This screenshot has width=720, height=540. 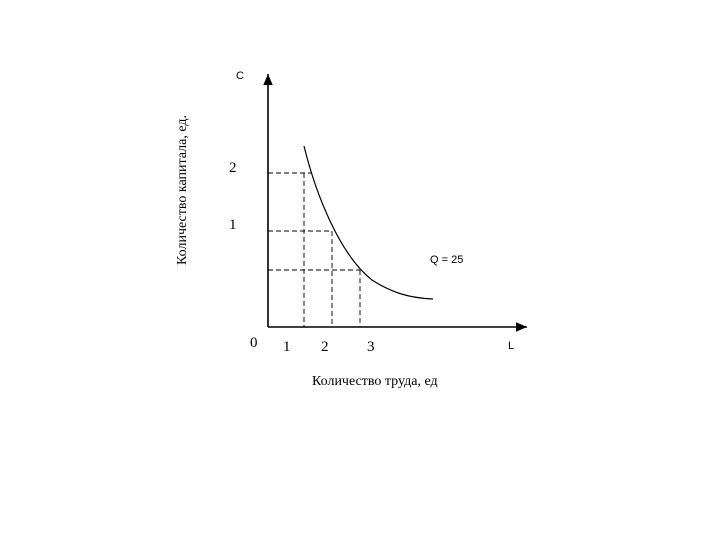 What do you see at coordinates (314, 249) in the screenshot?
I see `guide-lines` at bounding box center [314, 249].